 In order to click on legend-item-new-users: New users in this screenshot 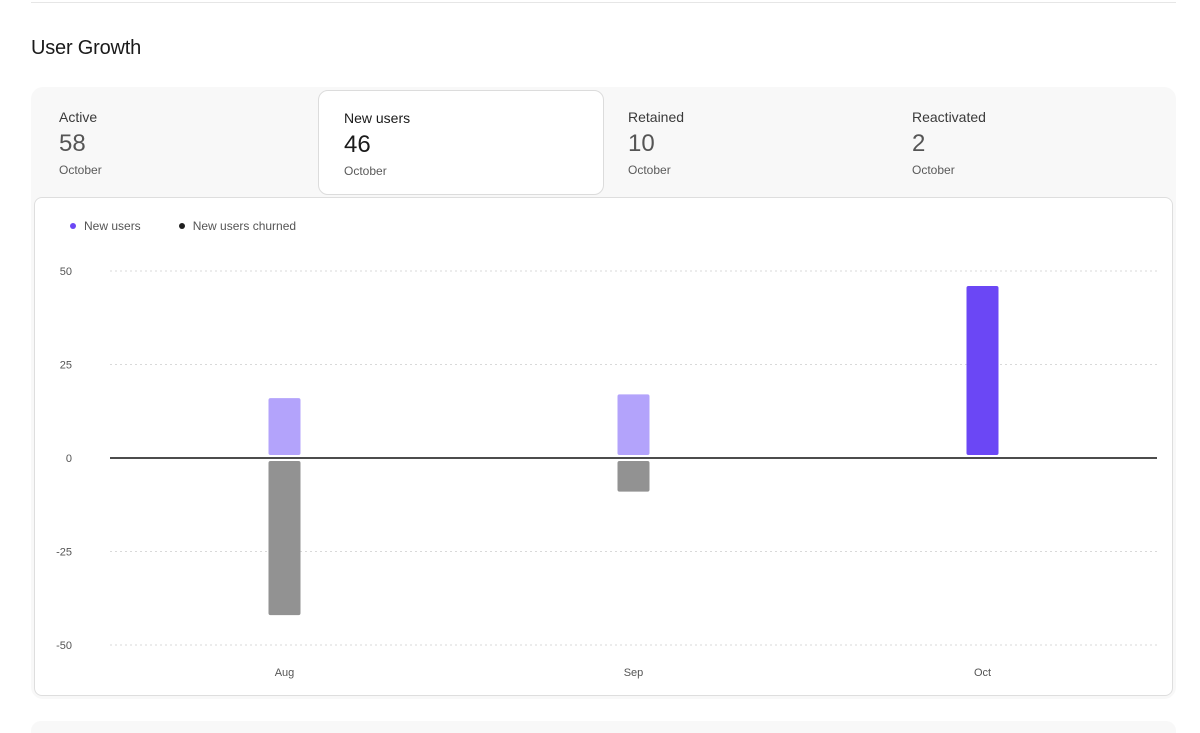, I will do `click(105, 226)`.